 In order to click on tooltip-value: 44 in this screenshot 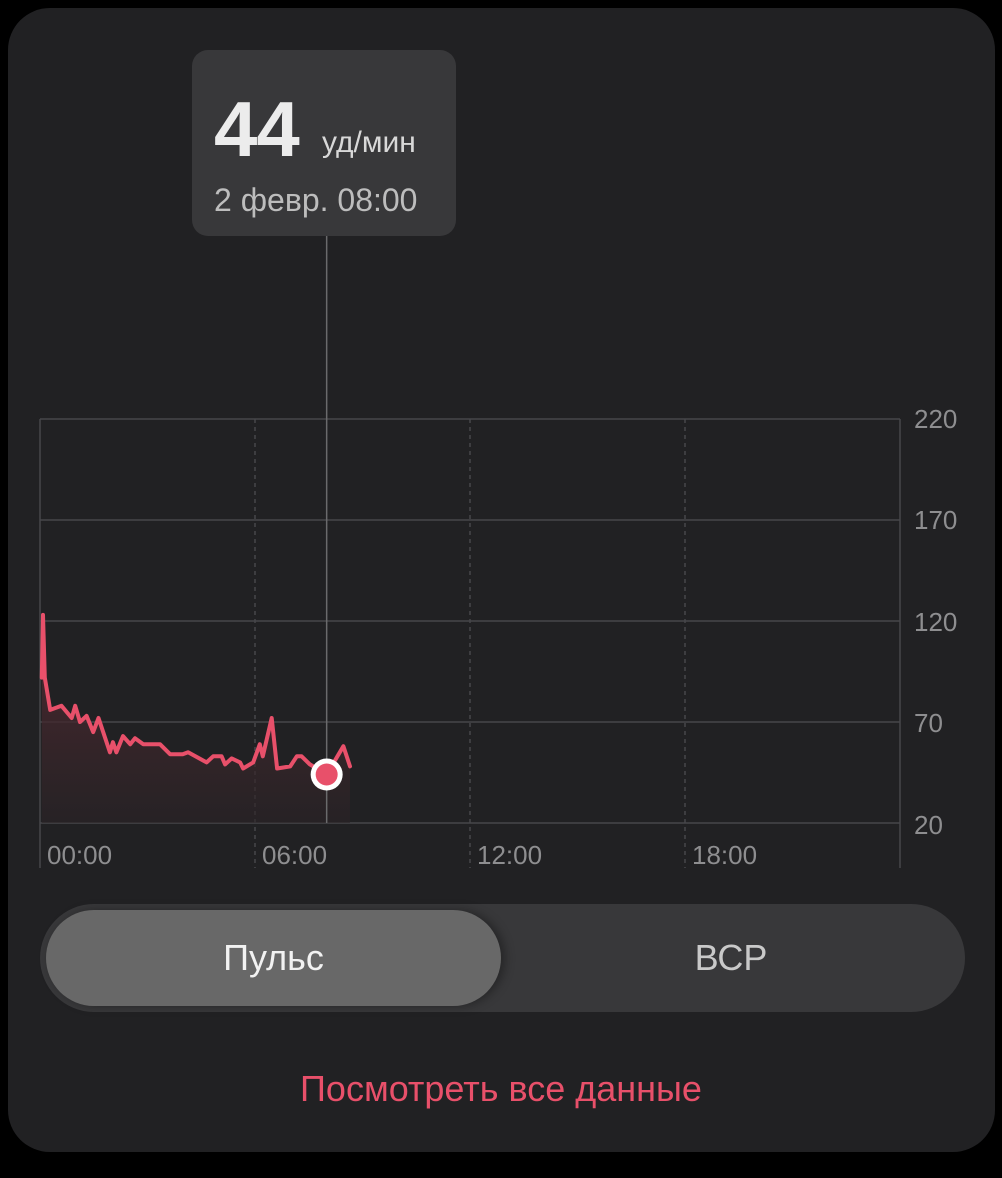, I will do `click(257, 129)`.